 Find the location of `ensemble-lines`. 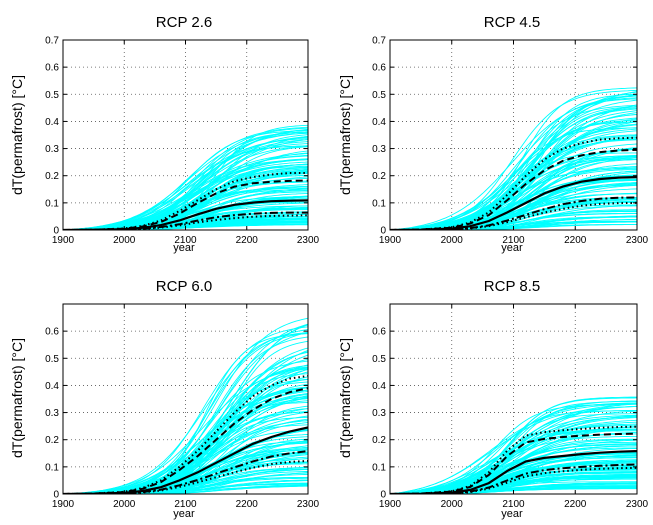

ensemble-lines is located at coordinates (185, 177).